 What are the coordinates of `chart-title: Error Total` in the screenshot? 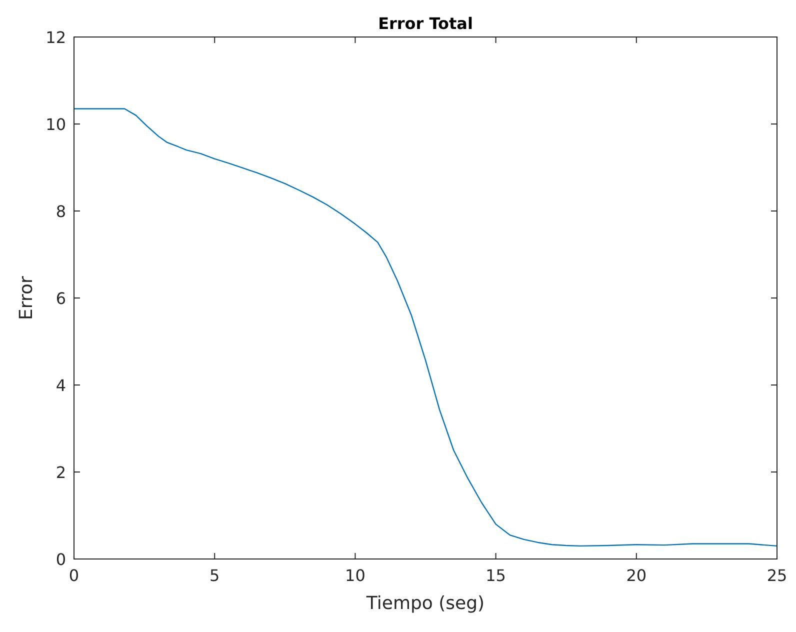 It's located at (425, 23).